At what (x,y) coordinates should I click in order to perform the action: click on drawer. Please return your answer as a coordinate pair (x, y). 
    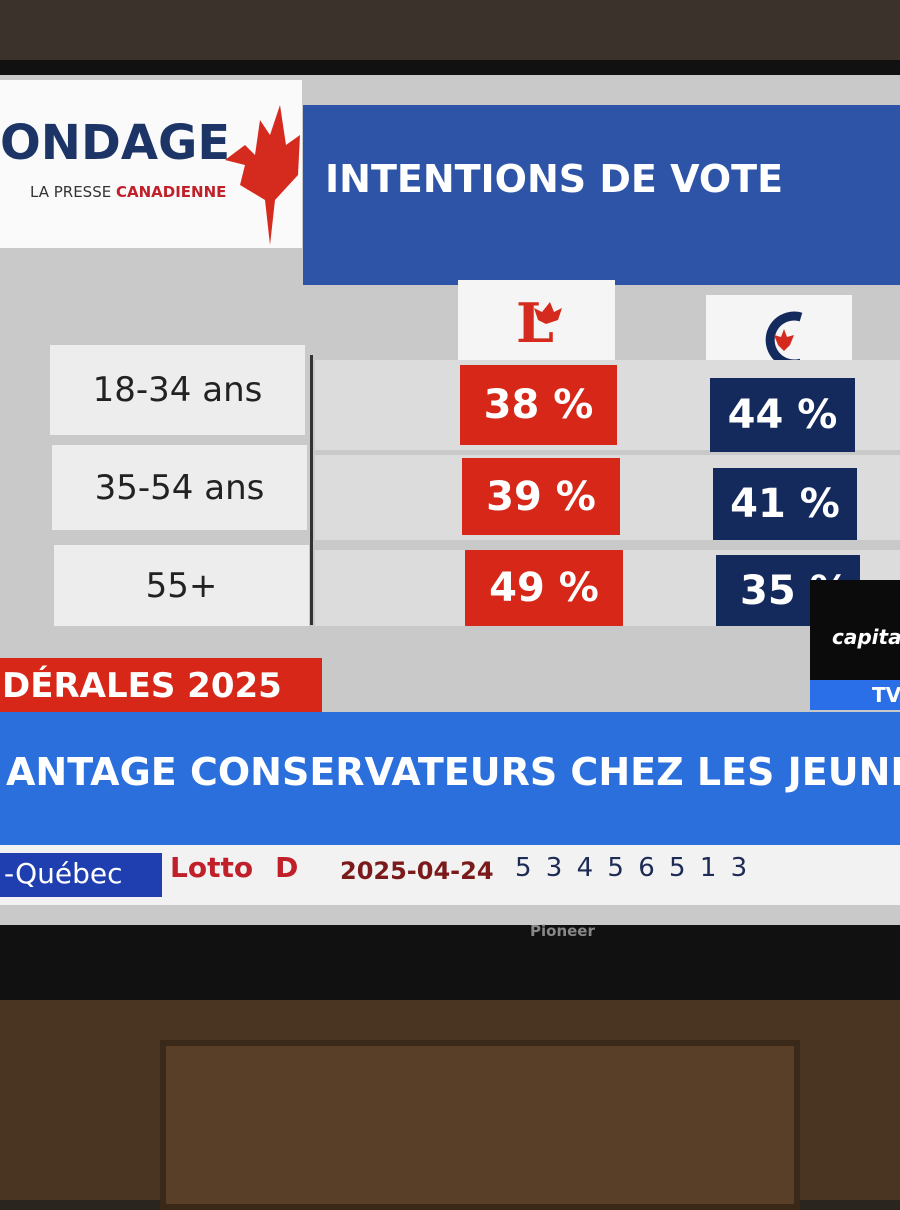
    Looking at the image, I should click on (480, 1125).